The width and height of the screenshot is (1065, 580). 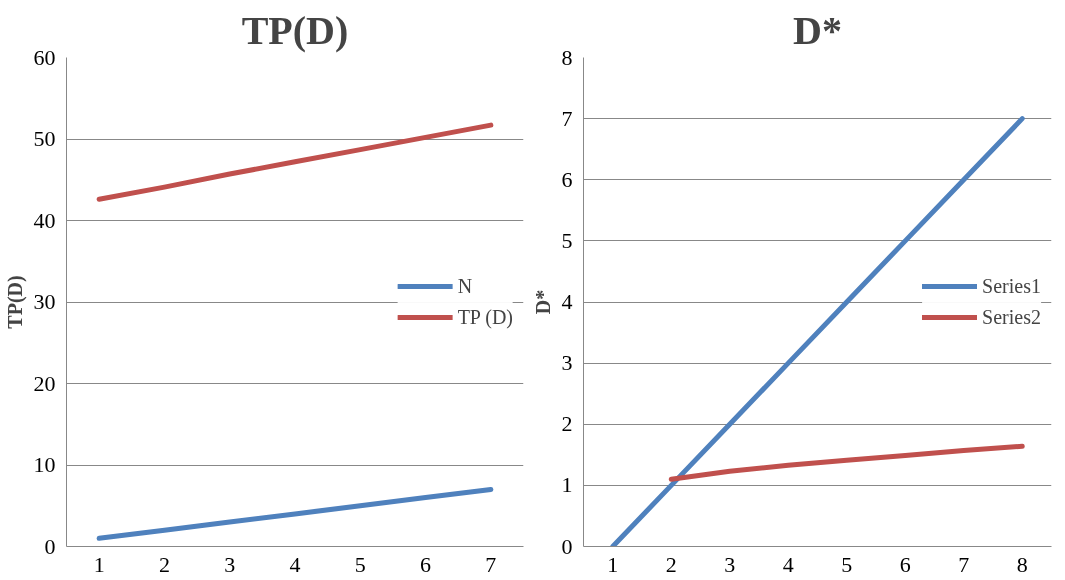 I want to click on y-tick-label: 4, so click(x=567, y=301).